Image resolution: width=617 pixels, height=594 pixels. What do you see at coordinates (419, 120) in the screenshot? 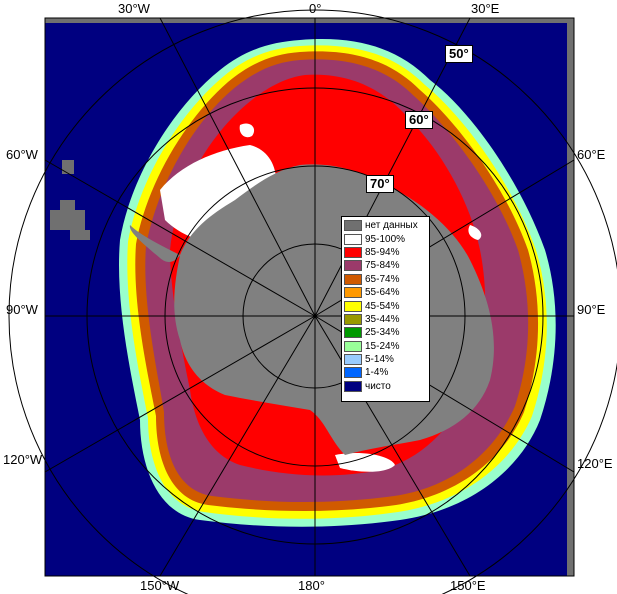
I see `lat-label-60: 60°` at bounding box center [419, 120].